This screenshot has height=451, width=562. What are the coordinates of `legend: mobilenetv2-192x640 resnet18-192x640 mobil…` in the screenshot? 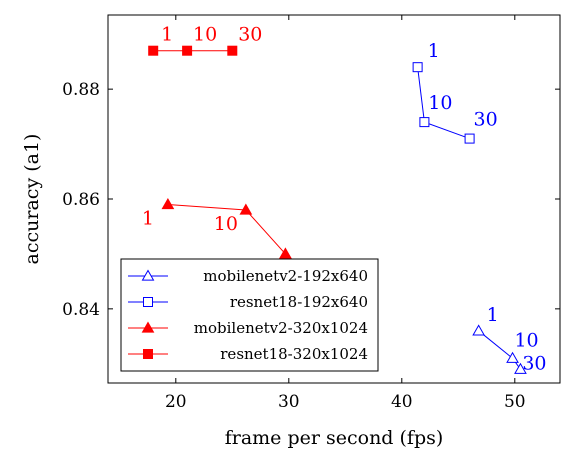 It's located at (249, 315).